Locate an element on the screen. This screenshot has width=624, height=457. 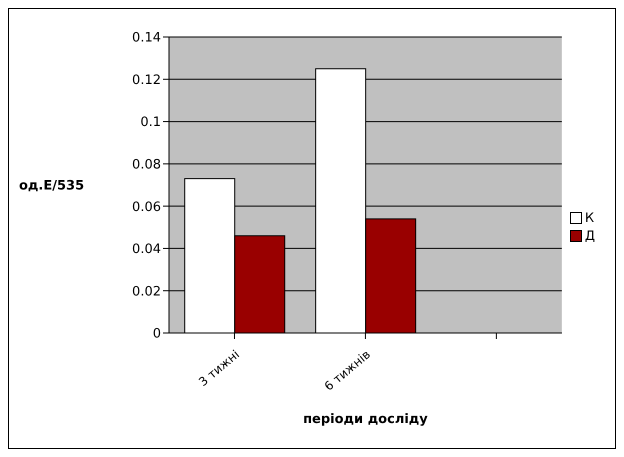
y-tick-label: 0.08 is located at coordinates (146, 164).